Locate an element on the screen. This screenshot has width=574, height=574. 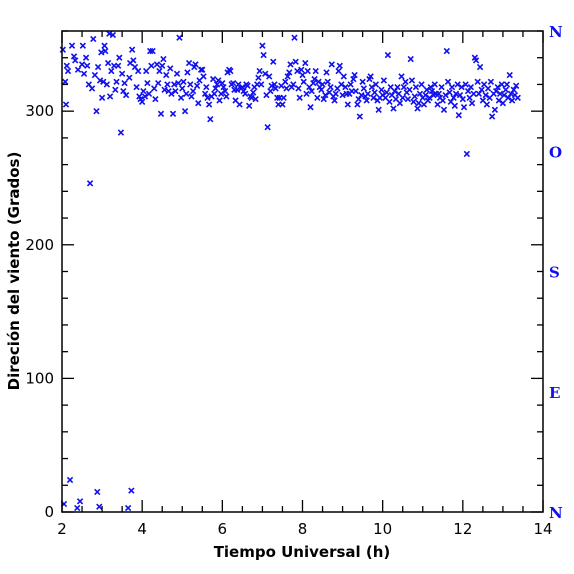
x-tick-label: 12 is located at coordinates (462, 529).